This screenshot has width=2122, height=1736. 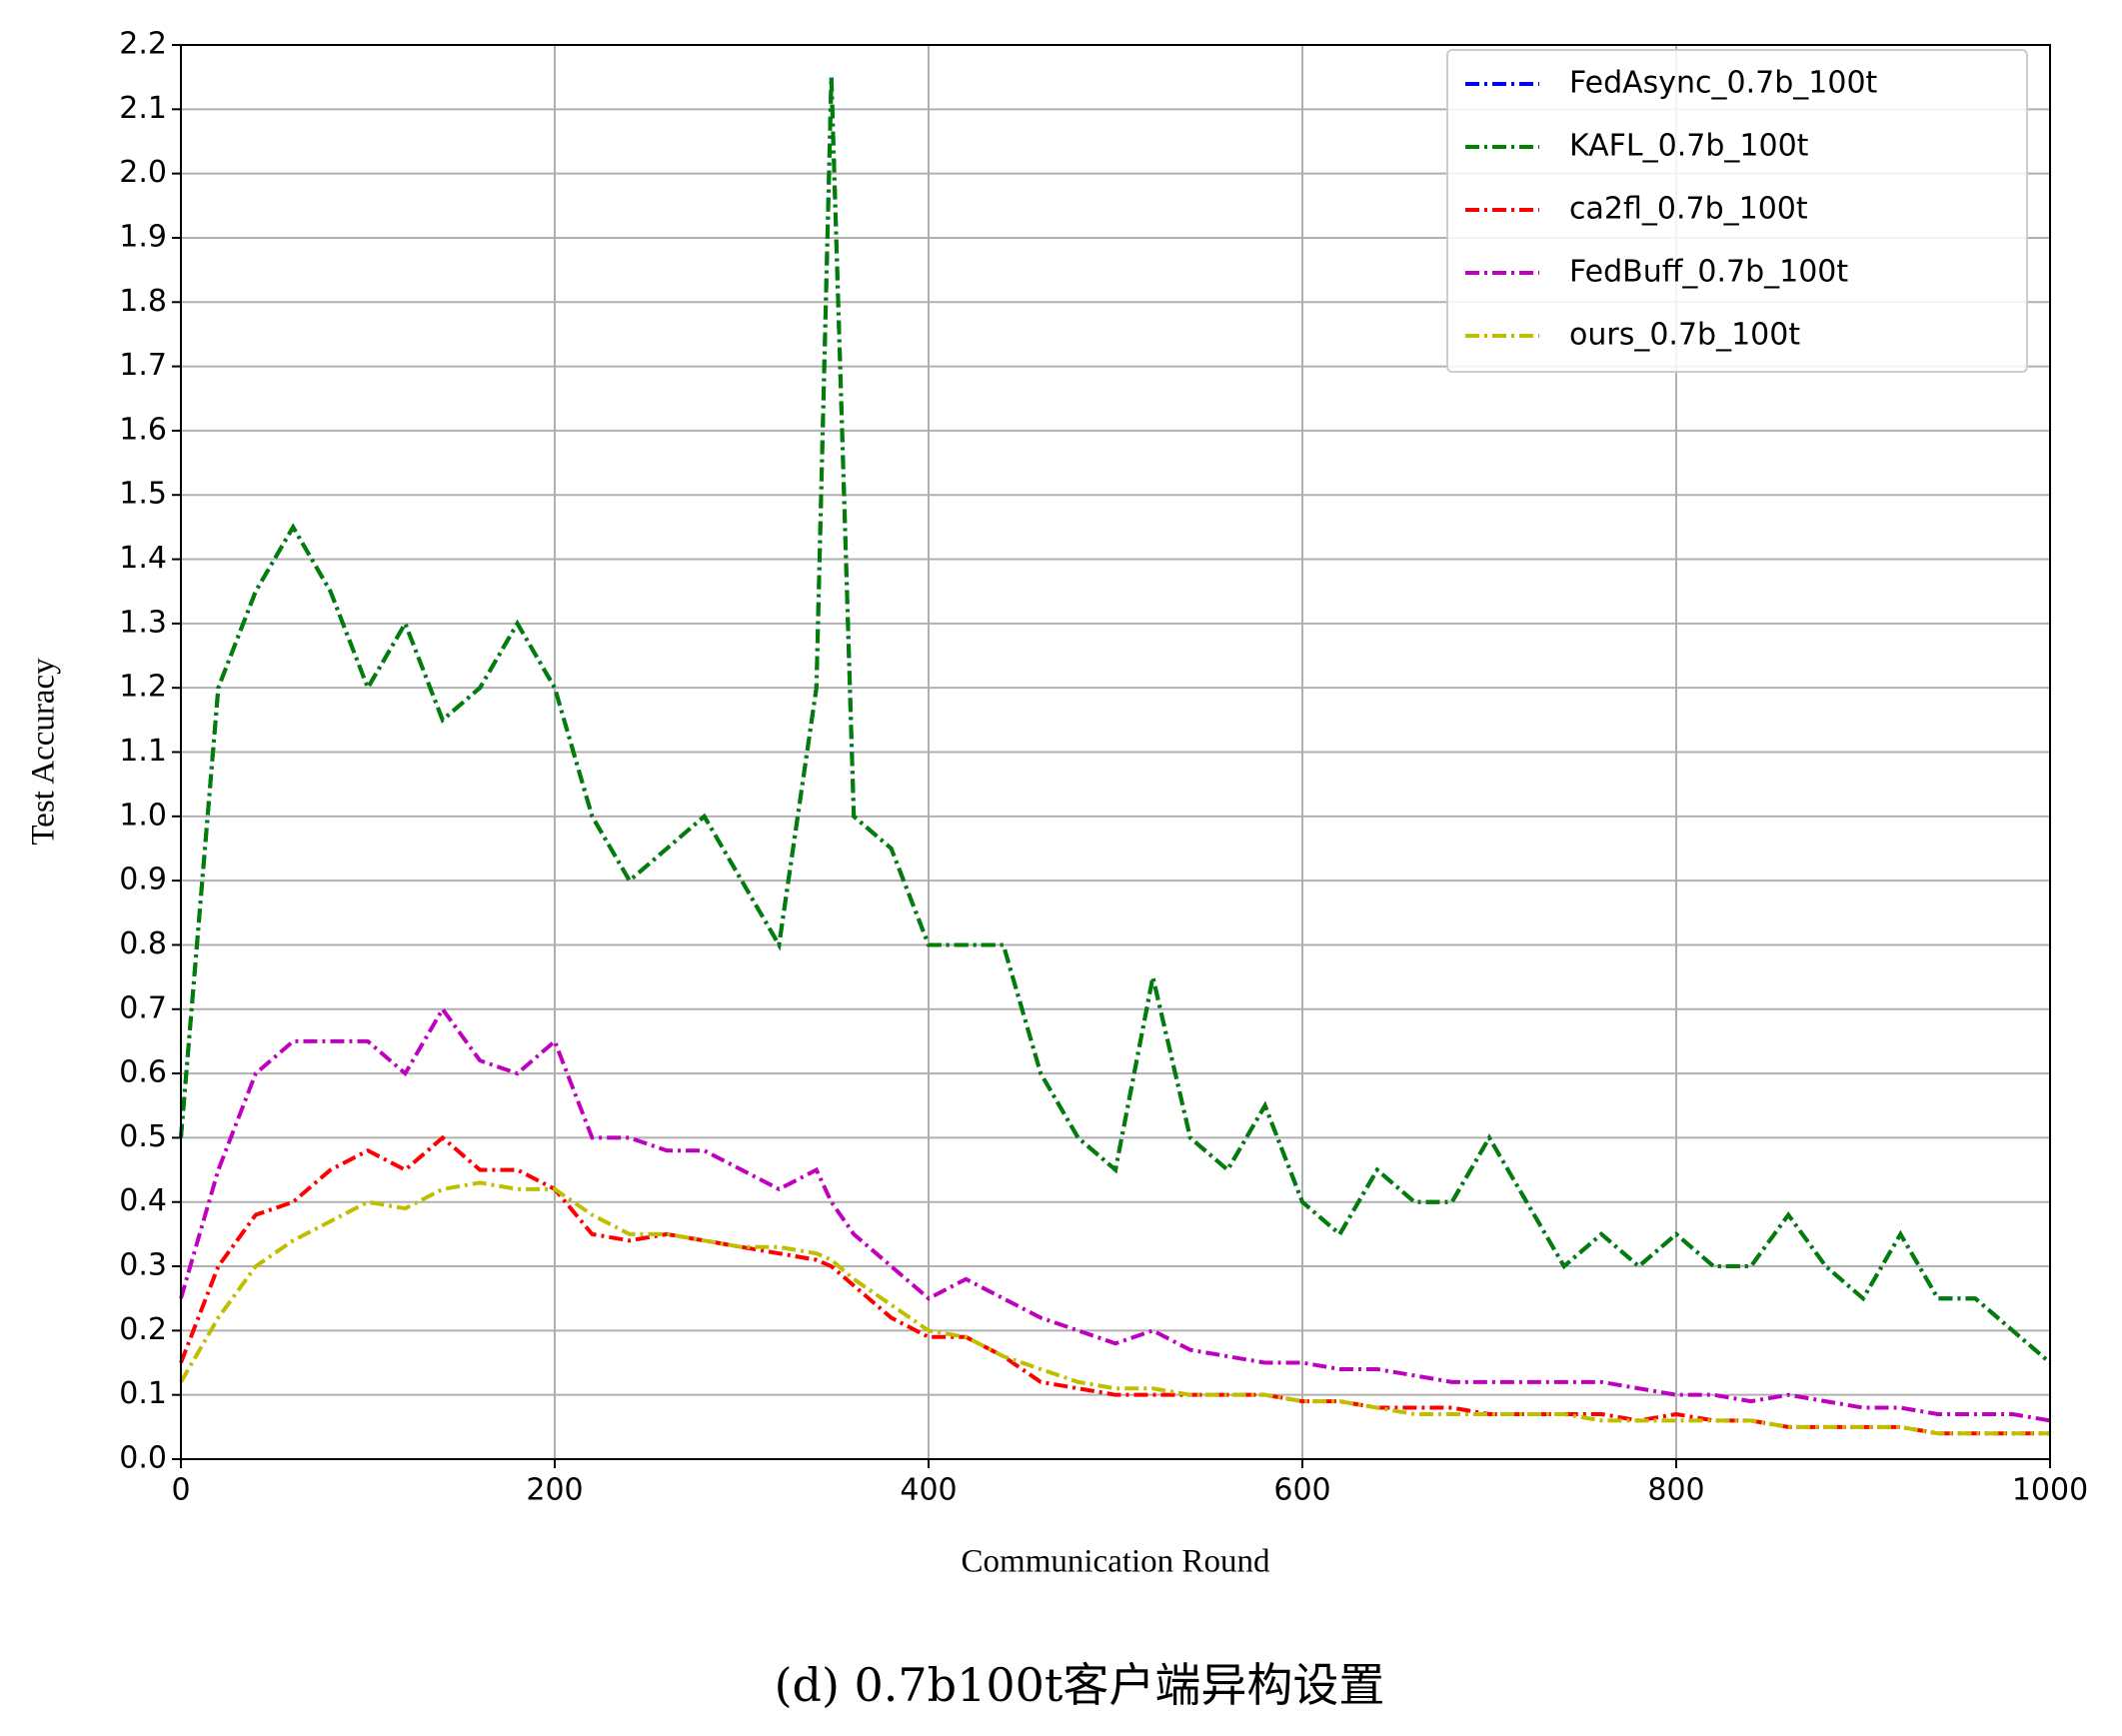 What do you see at coordinates (143, 687) in the screenshot?
I see `y-tick-label: 1.2` at bounding box center [143, 687].